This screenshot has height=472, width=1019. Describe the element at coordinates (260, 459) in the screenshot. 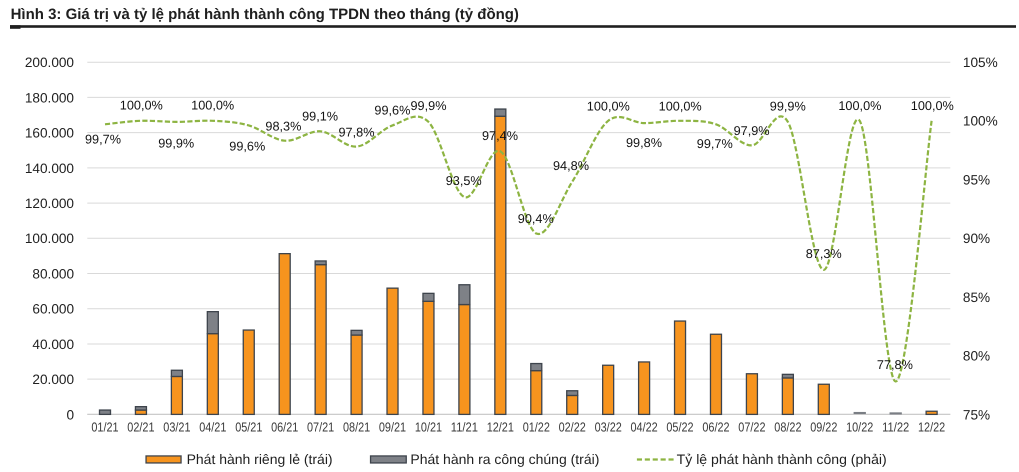

I see `svg-text: Phát hành riêng lẻ (trái)` at that location.